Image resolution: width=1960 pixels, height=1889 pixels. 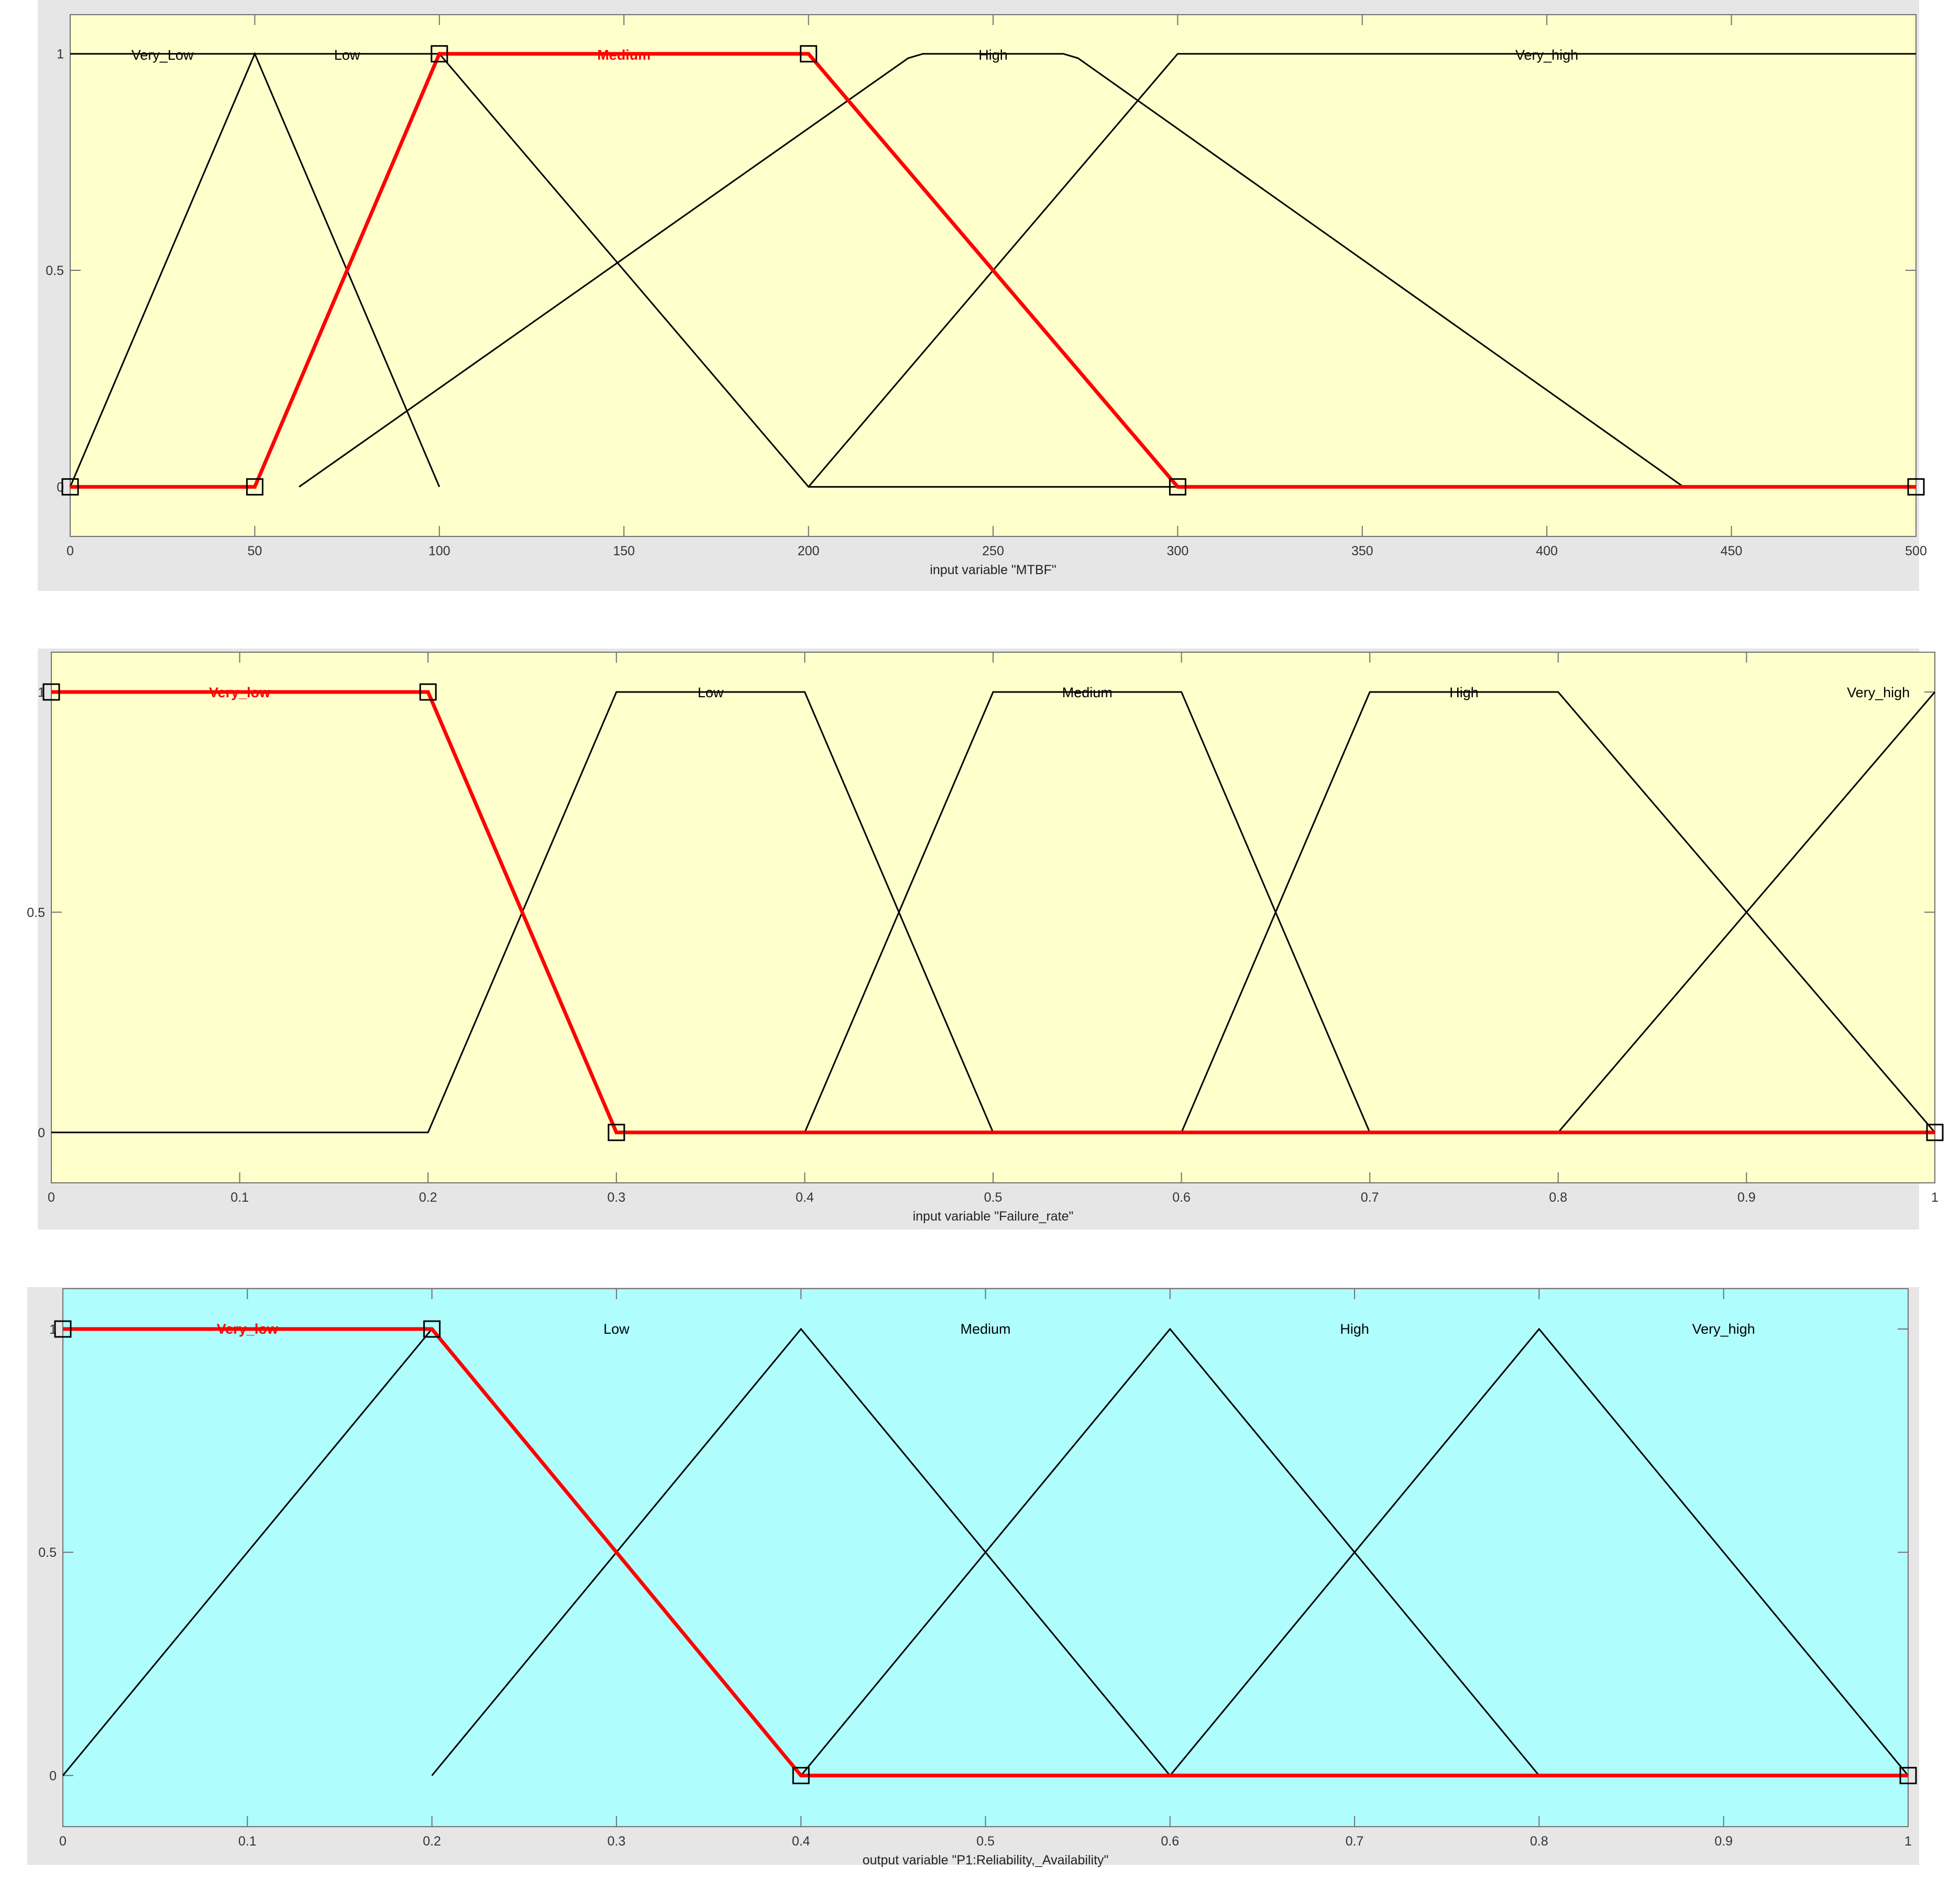 What do you see at coordinates (1362, 551) in the screenshot?
I see `x-tick-label: 350` at bounding box center [1362, 551].